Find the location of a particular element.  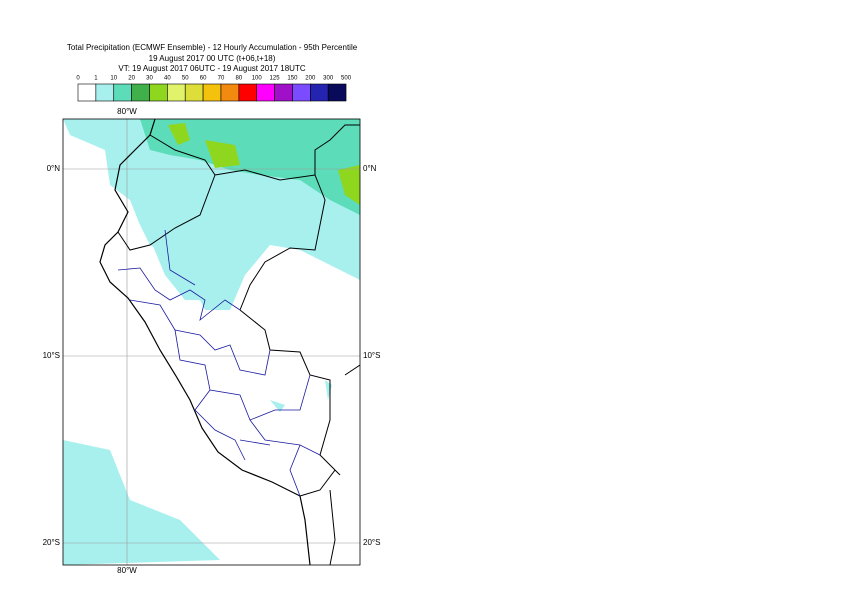

legend-label: 100 is located at coordinates (257, 79).